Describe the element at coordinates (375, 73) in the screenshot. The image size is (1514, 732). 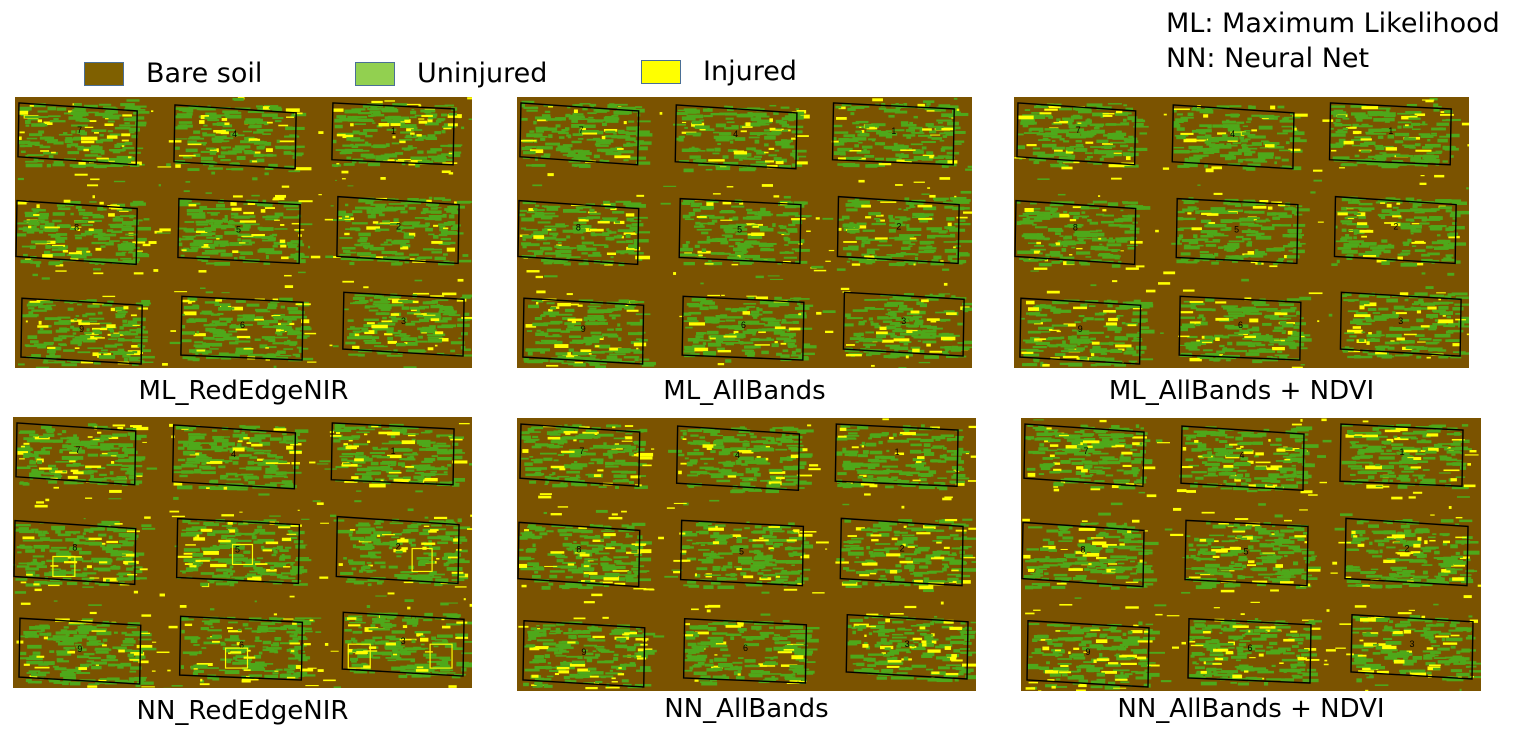
I see `uninjured-swatch` at that location.